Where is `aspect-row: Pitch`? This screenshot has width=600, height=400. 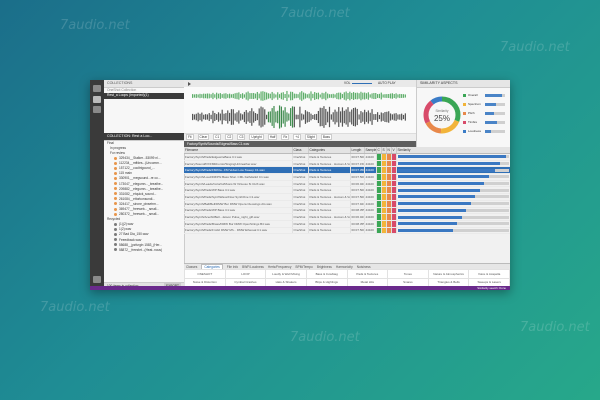
aspect-row: Pitch is located at coordinates (485, 113).